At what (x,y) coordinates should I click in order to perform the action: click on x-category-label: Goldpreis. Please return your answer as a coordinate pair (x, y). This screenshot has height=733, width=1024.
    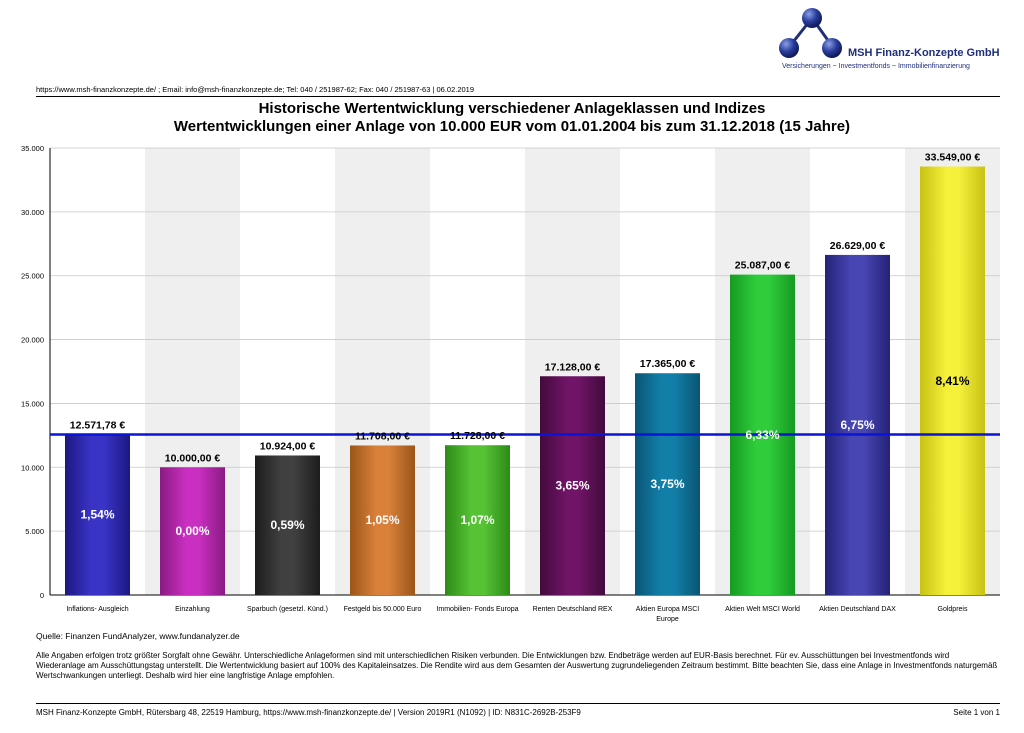
    Looking at the image, I should click on (953, 609).